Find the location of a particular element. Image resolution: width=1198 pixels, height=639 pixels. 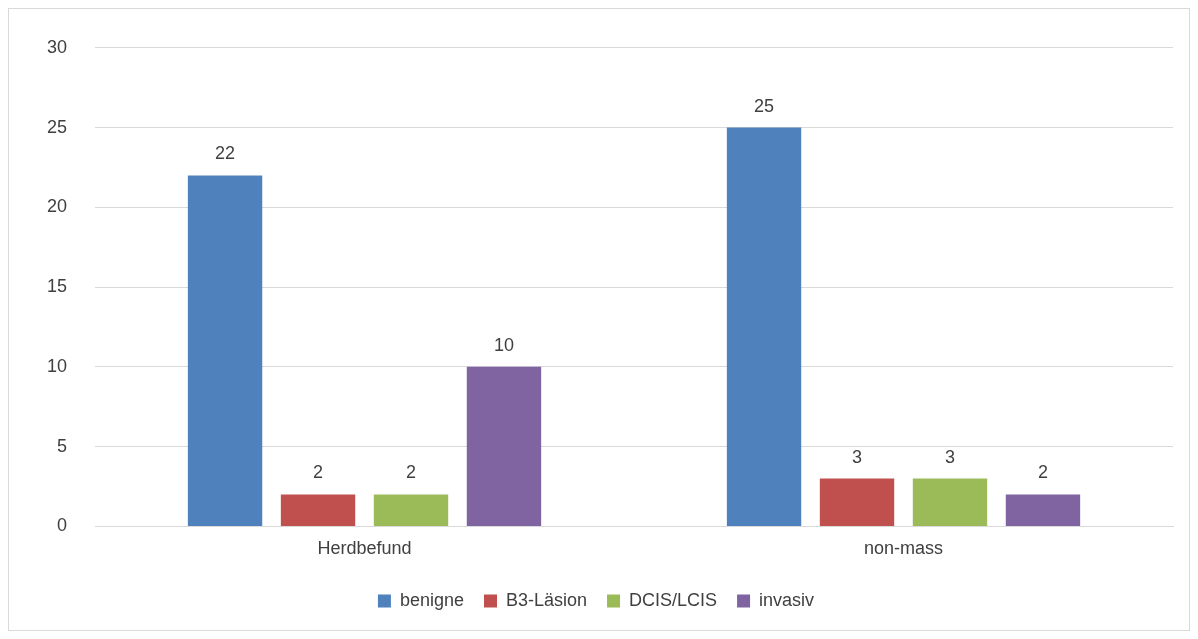

y-tick-label: 15 is located at coordinates (57, 286).